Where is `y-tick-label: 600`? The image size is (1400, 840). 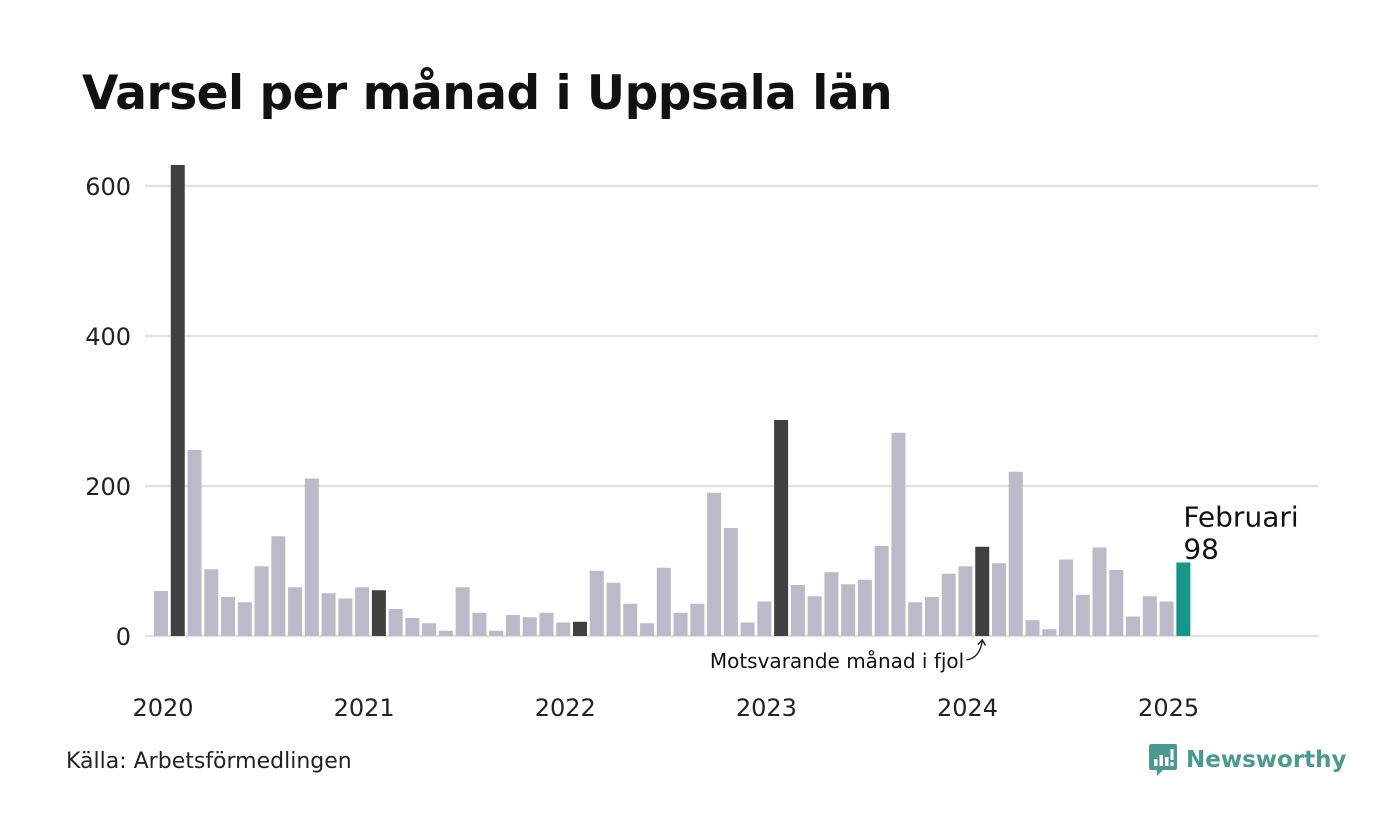 y-tick-label: 600 is located at coordinates (108, 187).